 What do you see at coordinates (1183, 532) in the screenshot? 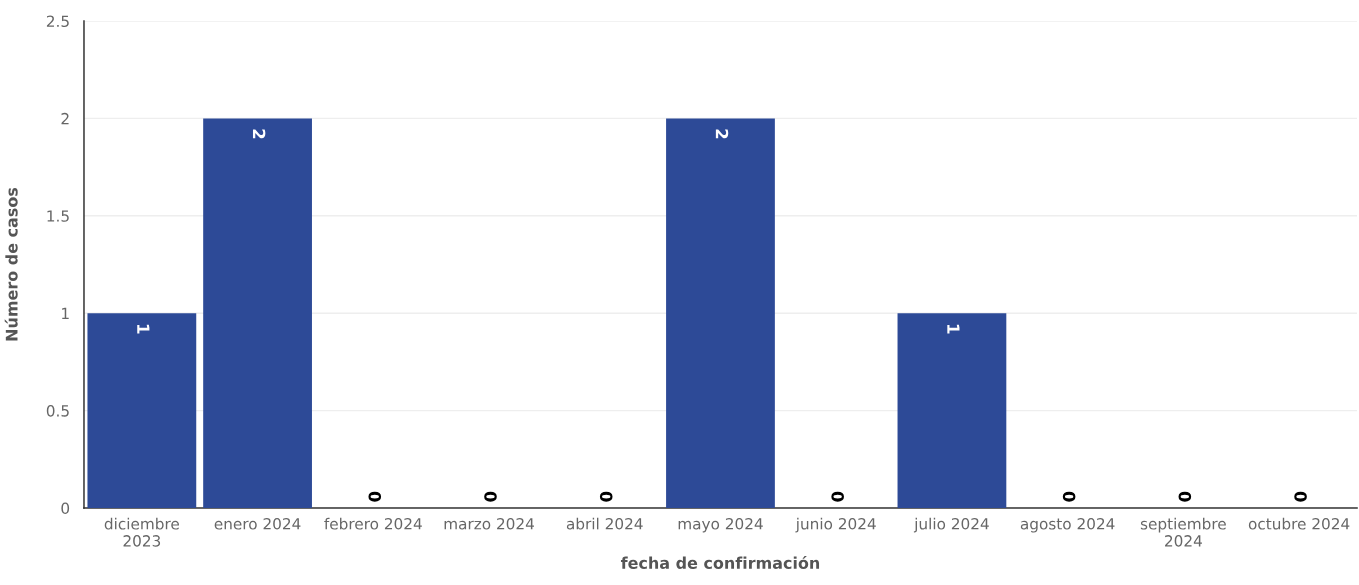
I see `x-tick-label: septiembre 2024` at bounding box center [1183, 532].